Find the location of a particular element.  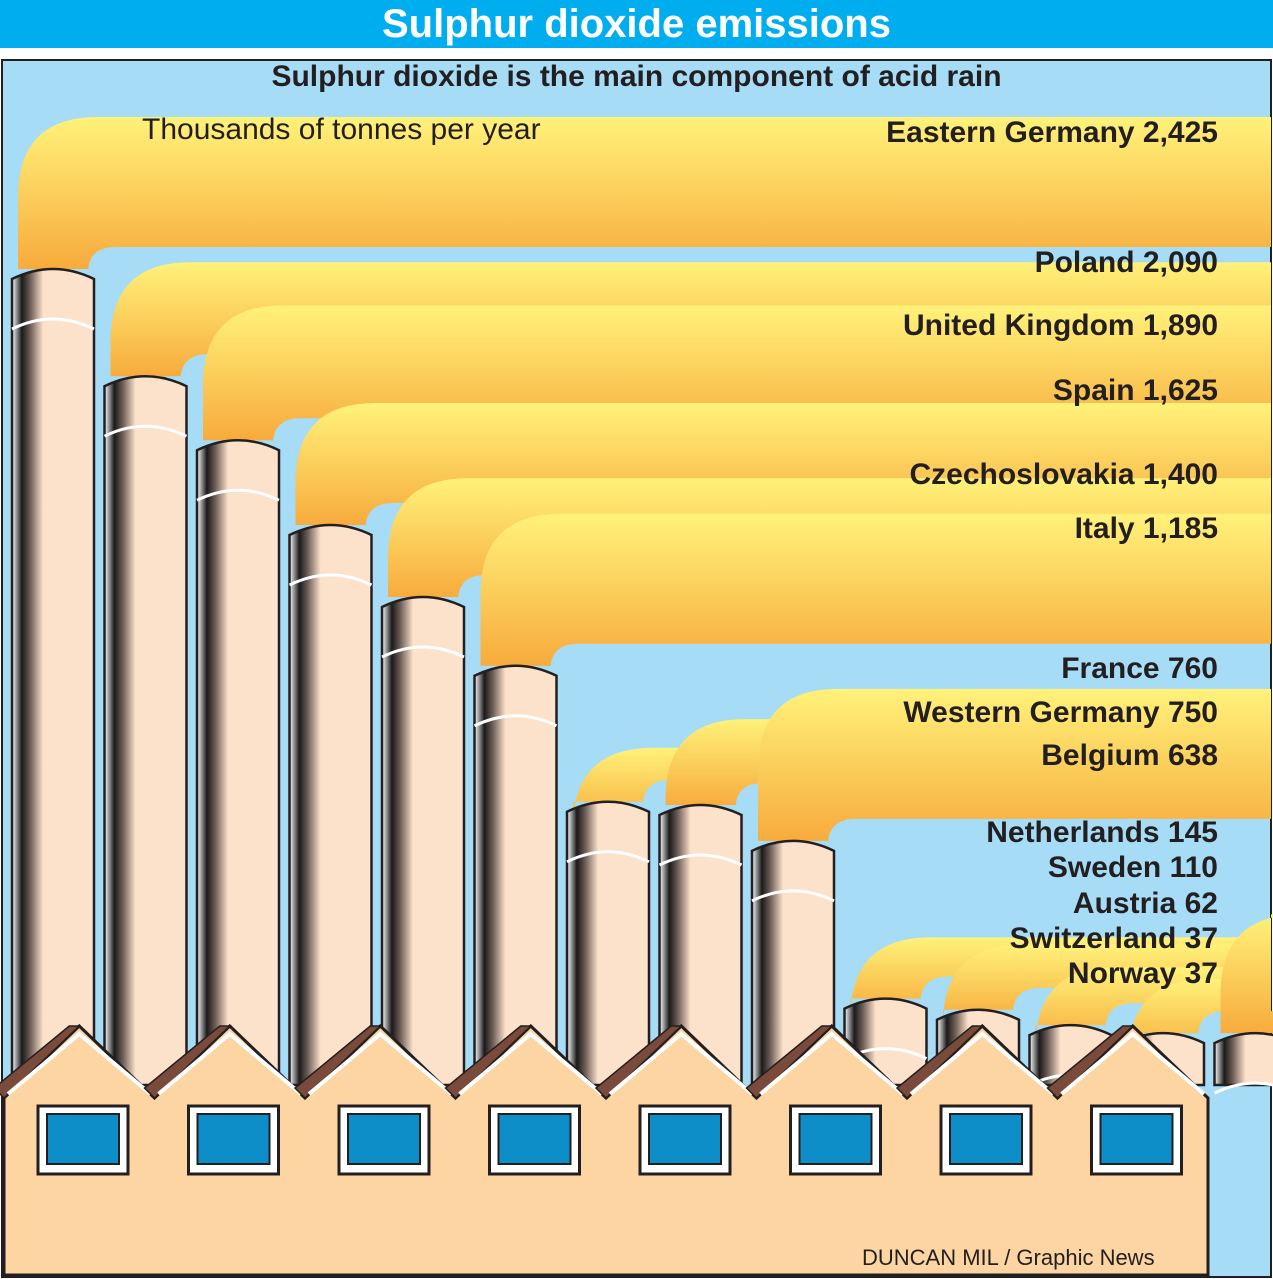

unit-label: Thousands of tonnes per year is located at coordinates (341, 129).